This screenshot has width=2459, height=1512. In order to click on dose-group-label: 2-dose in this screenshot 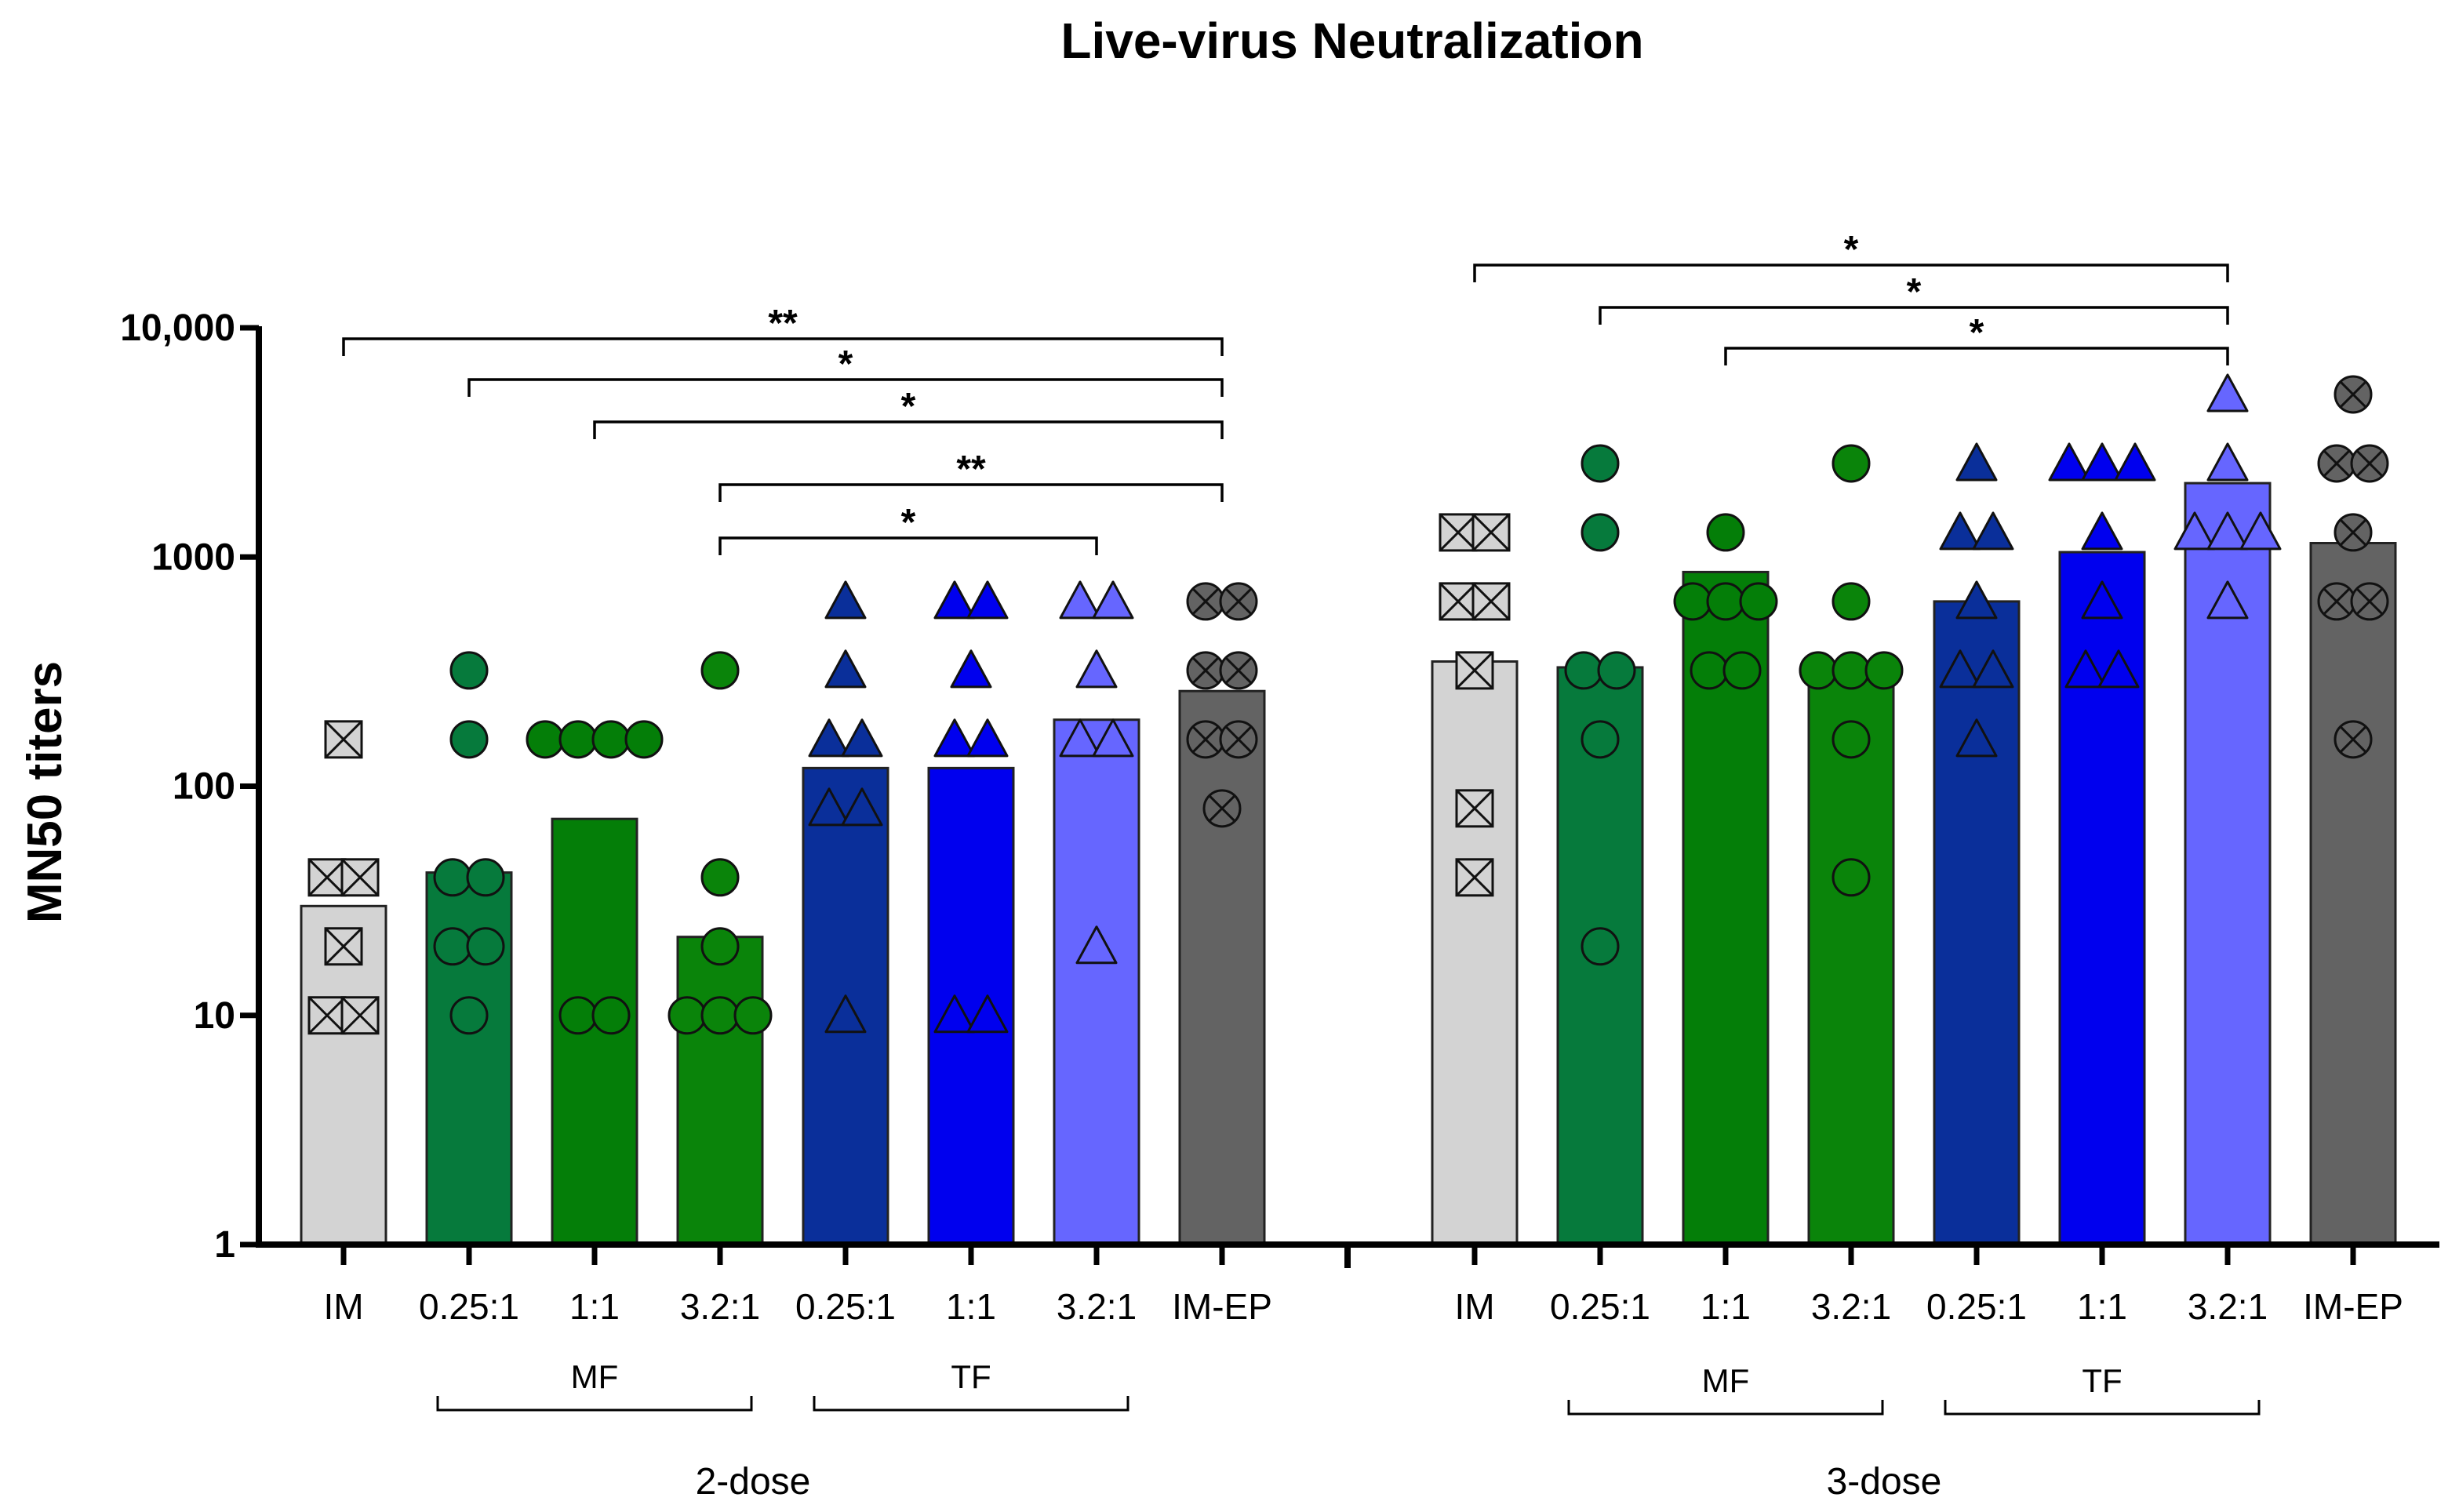, I will do `click(753, 1482)`.